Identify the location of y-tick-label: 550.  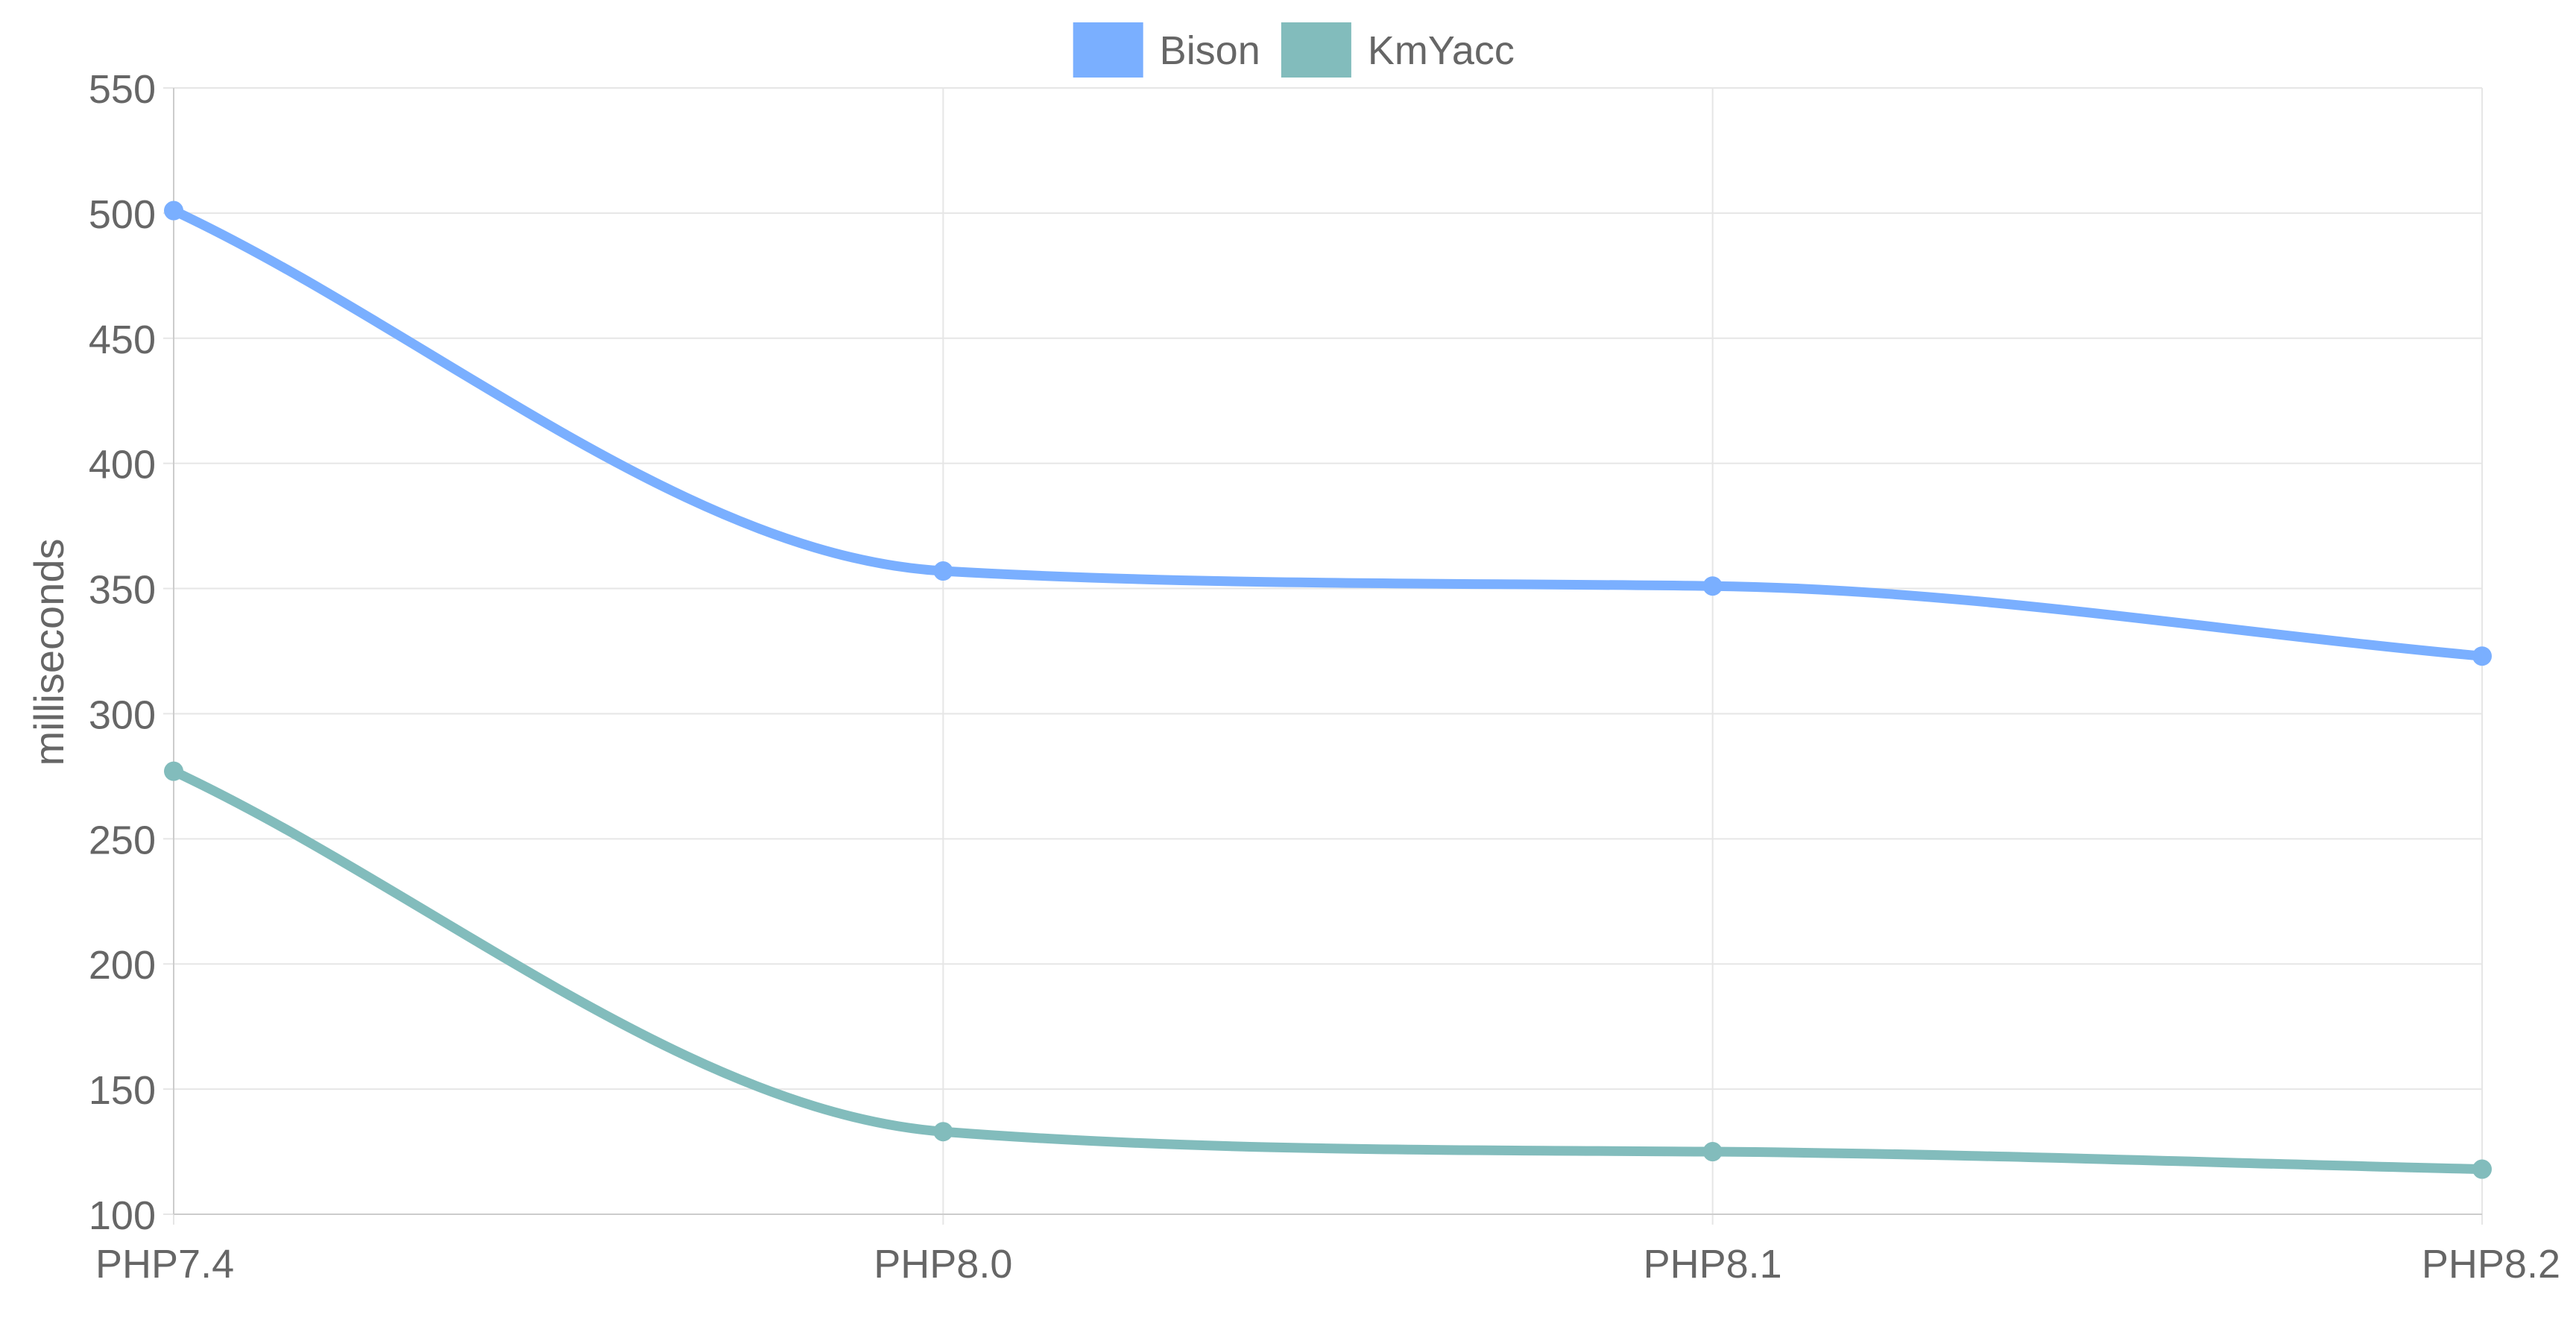
(122, 89).